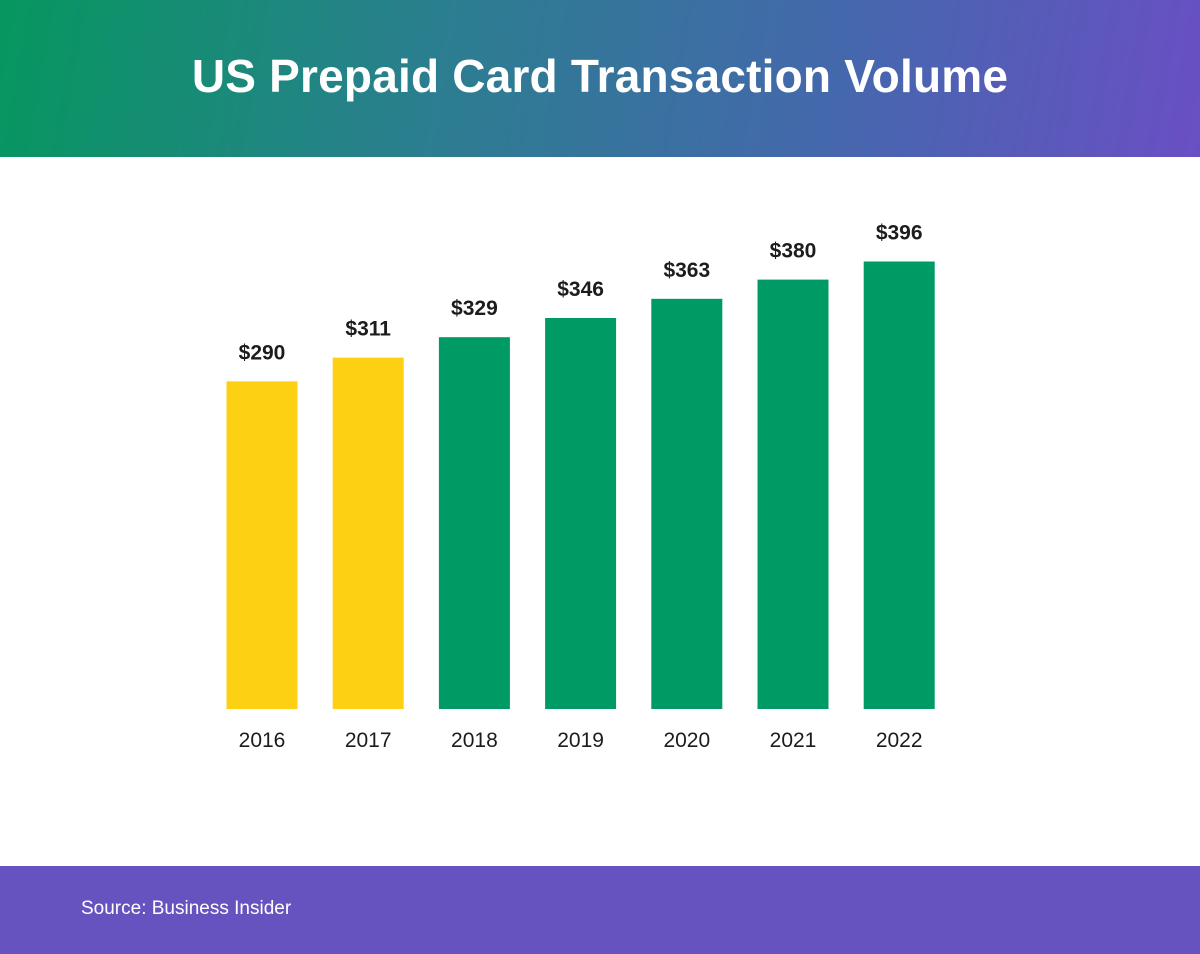 The width and height of the screenshot is (1200, 954). What do you see at coordinates (580, 289) in the screenshot?
I see `data-label-2019: $346` at bounding box center [580, 289].